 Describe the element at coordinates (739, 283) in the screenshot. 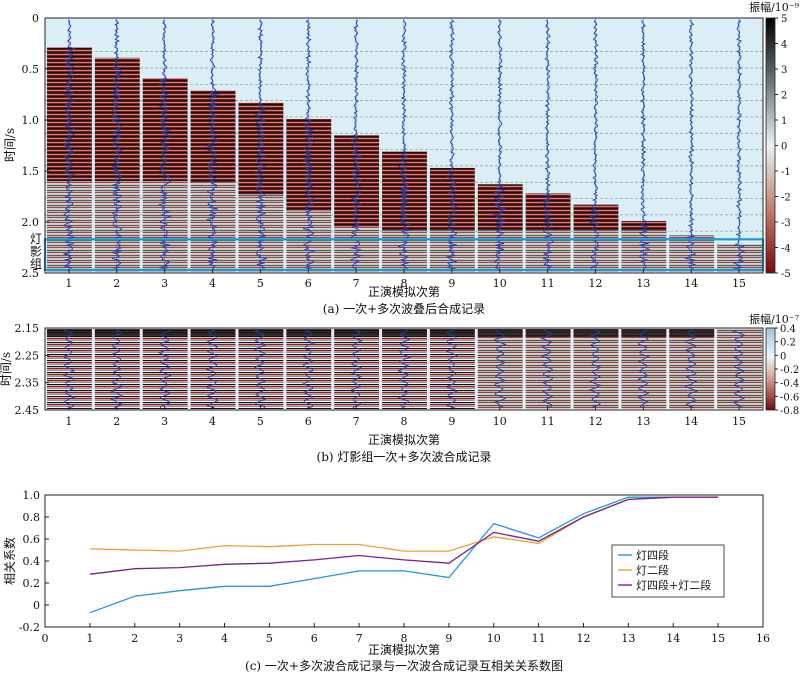

I see `panel-a-x-tick-label: 15` at that location.